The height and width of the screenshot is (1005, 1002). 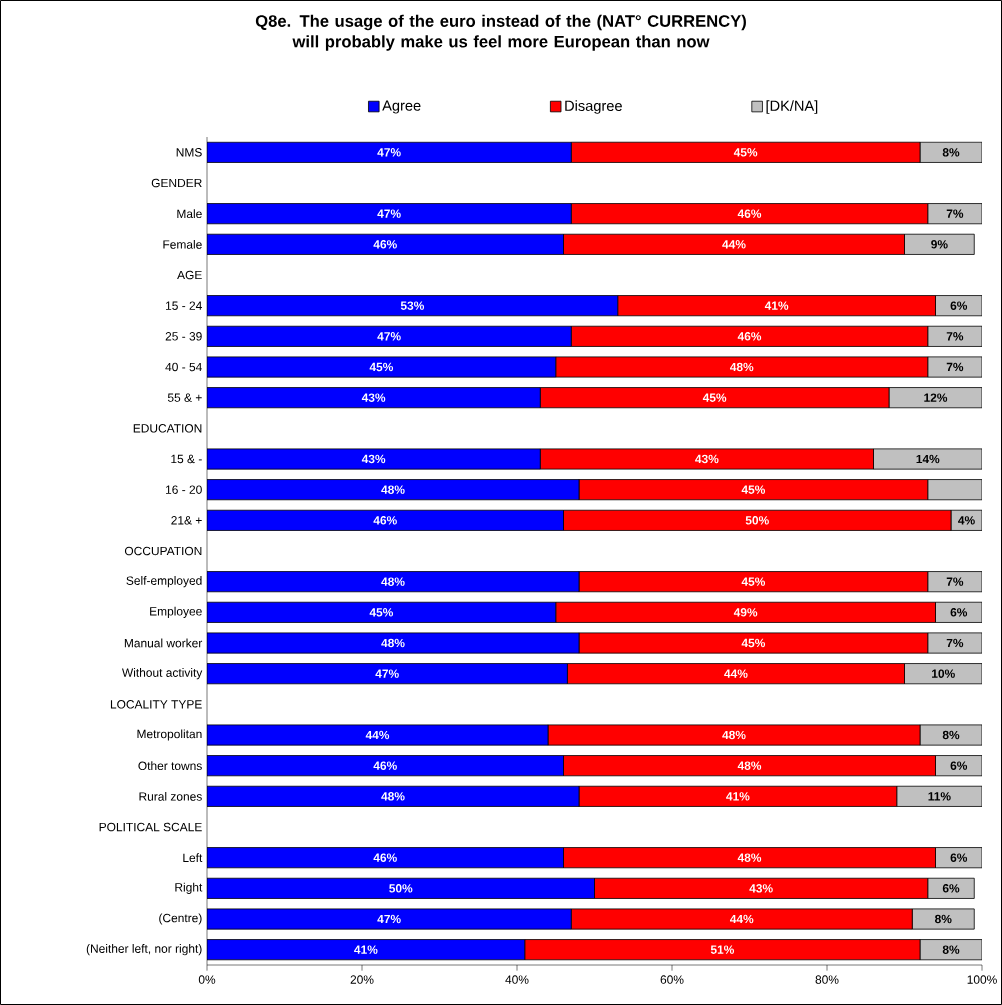 What do you see at coordinates (939, 244) in the screenshot?
I see `data-label: 9%` at bounding box center [939, 244].